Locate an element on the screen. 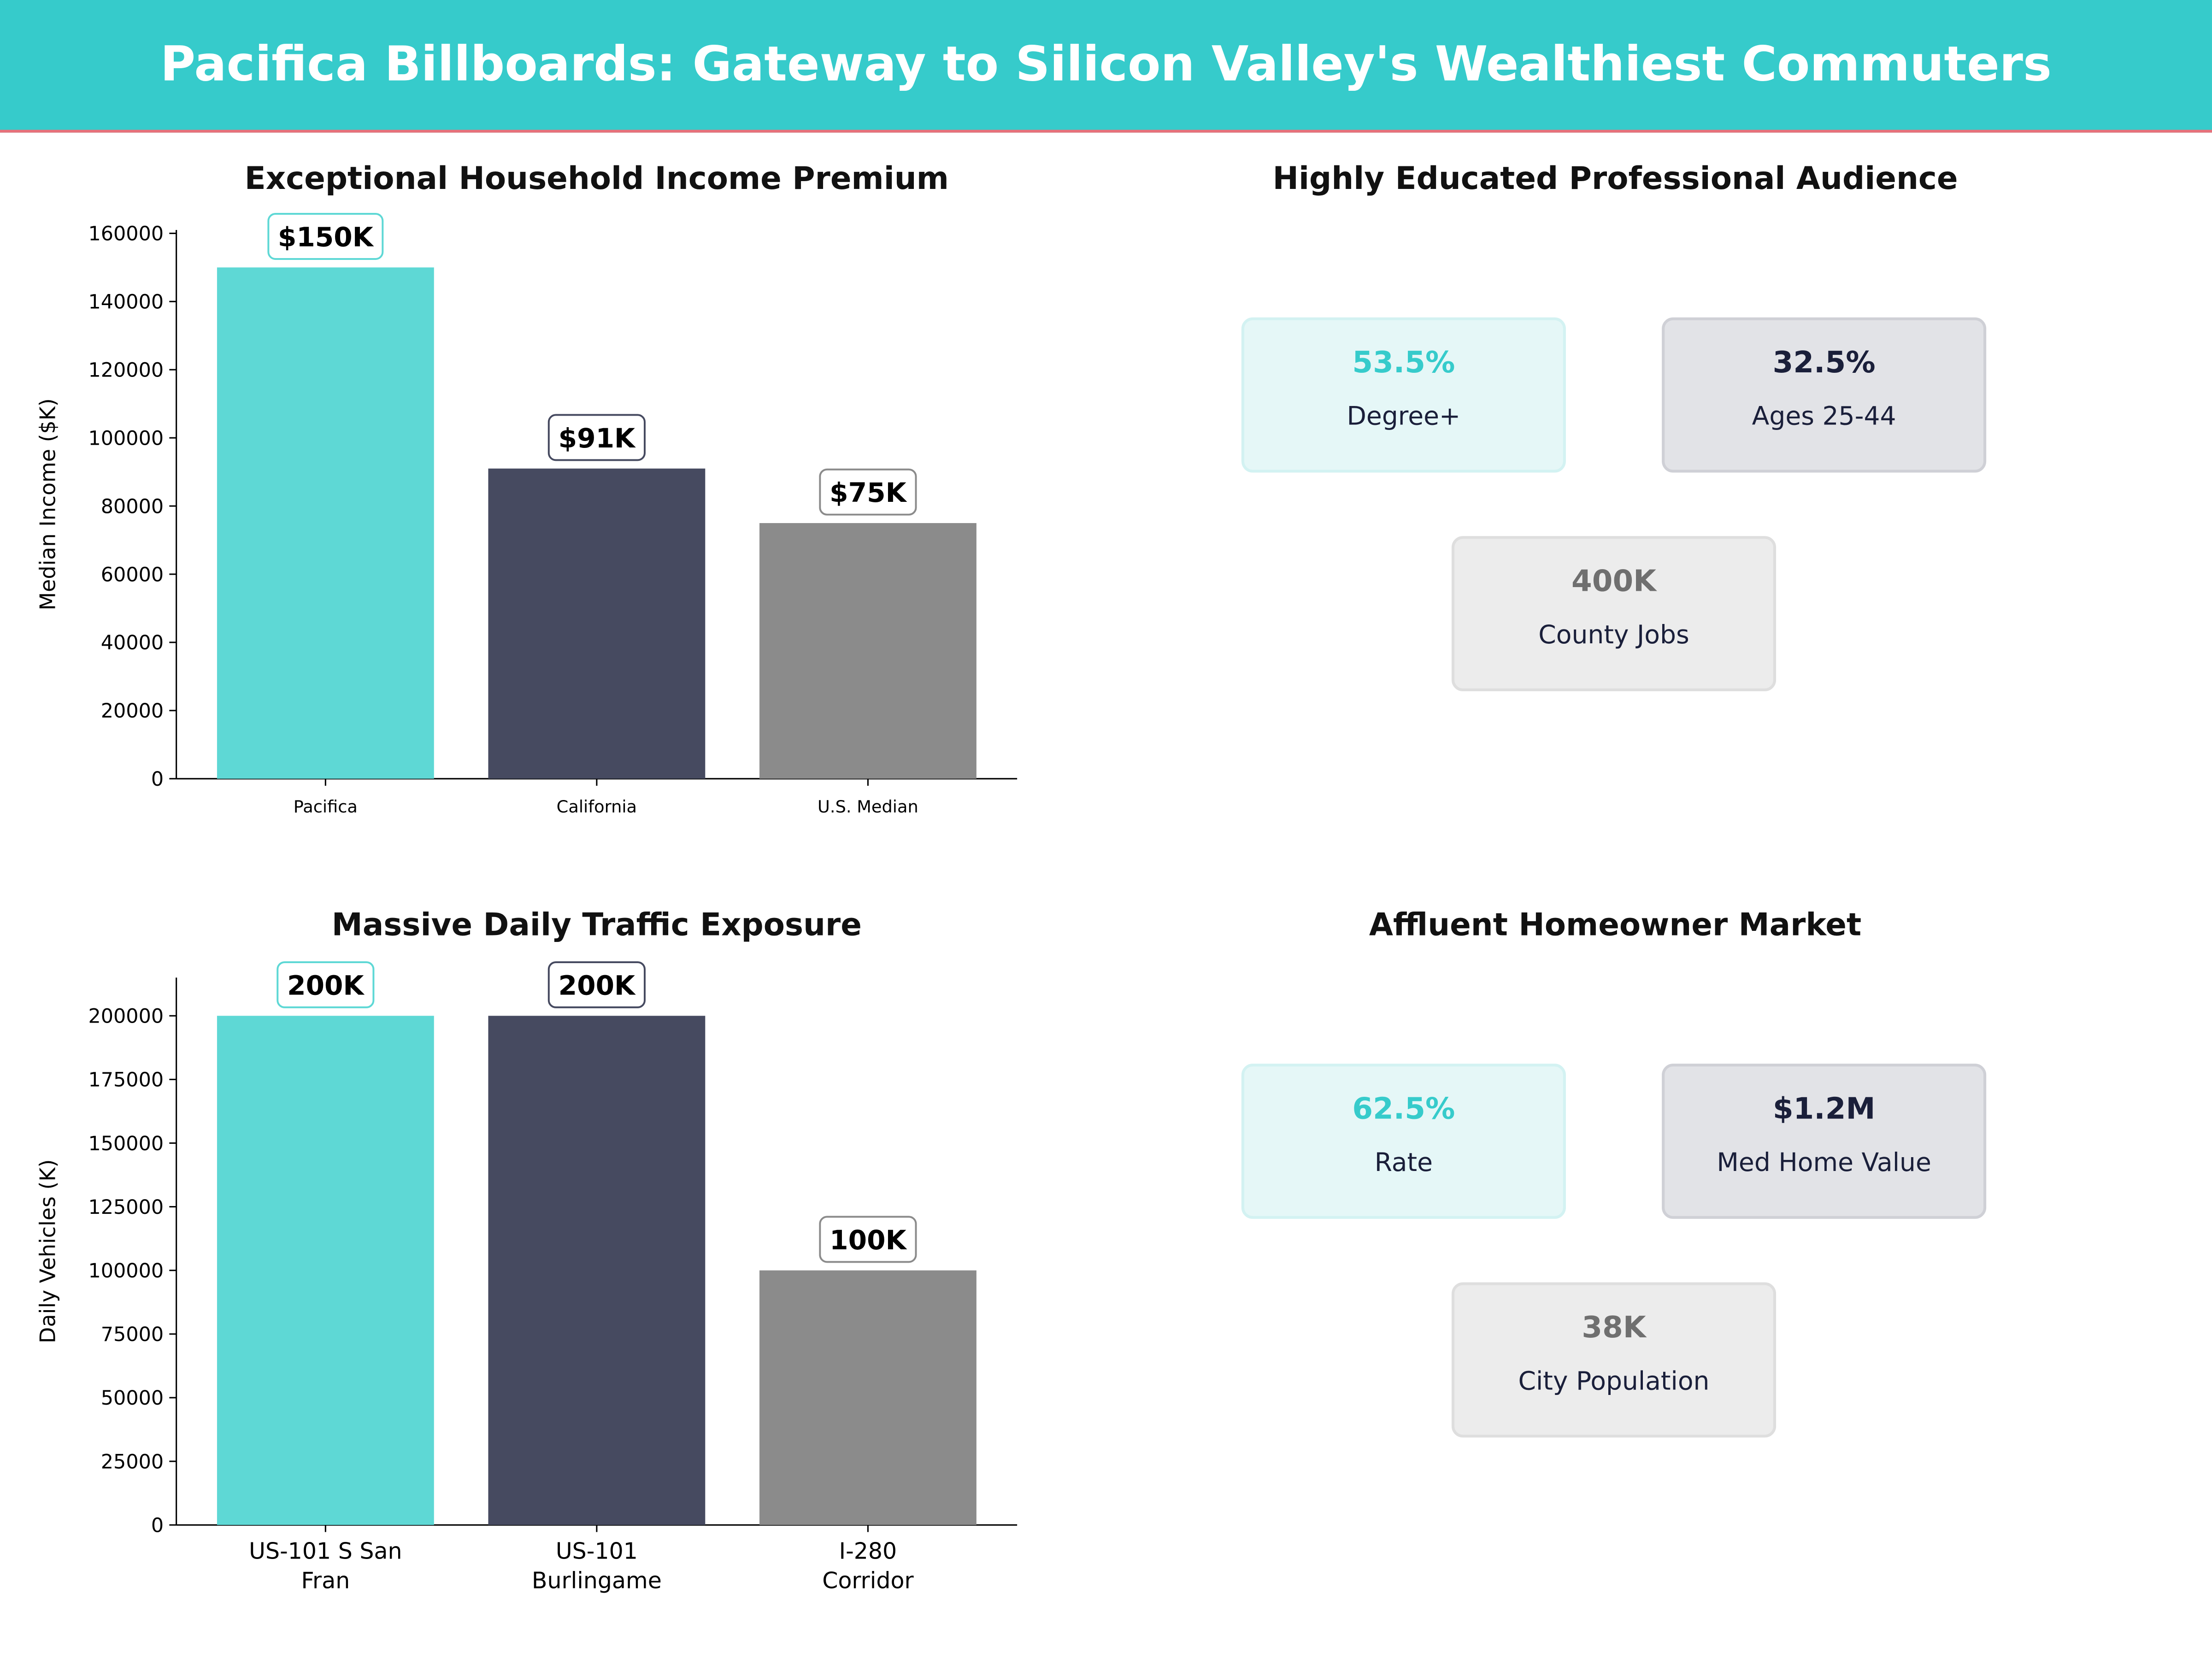 The width and height of the screenshot is (2212, 1659). x-tick-label: I-280 Corridor is located at coordinates (868, 1566).